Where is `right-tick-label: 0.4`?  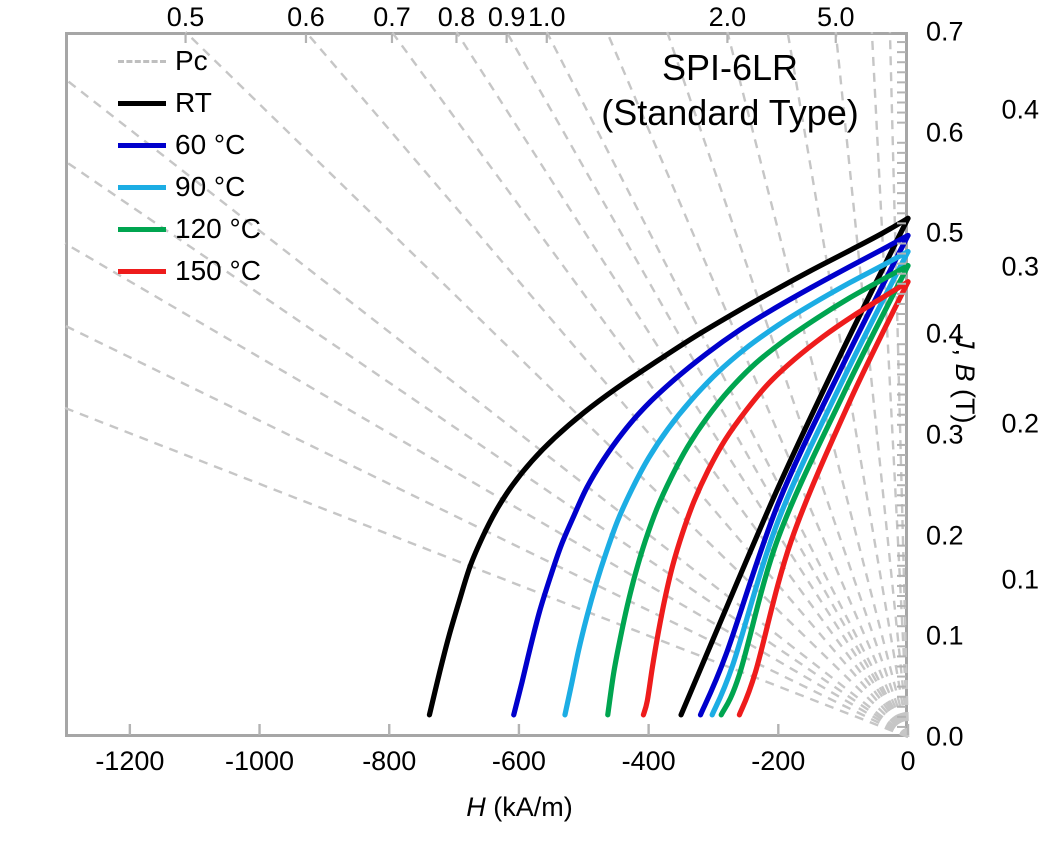
right-tick-label: 0.4 is located at coordinates (945, 333).